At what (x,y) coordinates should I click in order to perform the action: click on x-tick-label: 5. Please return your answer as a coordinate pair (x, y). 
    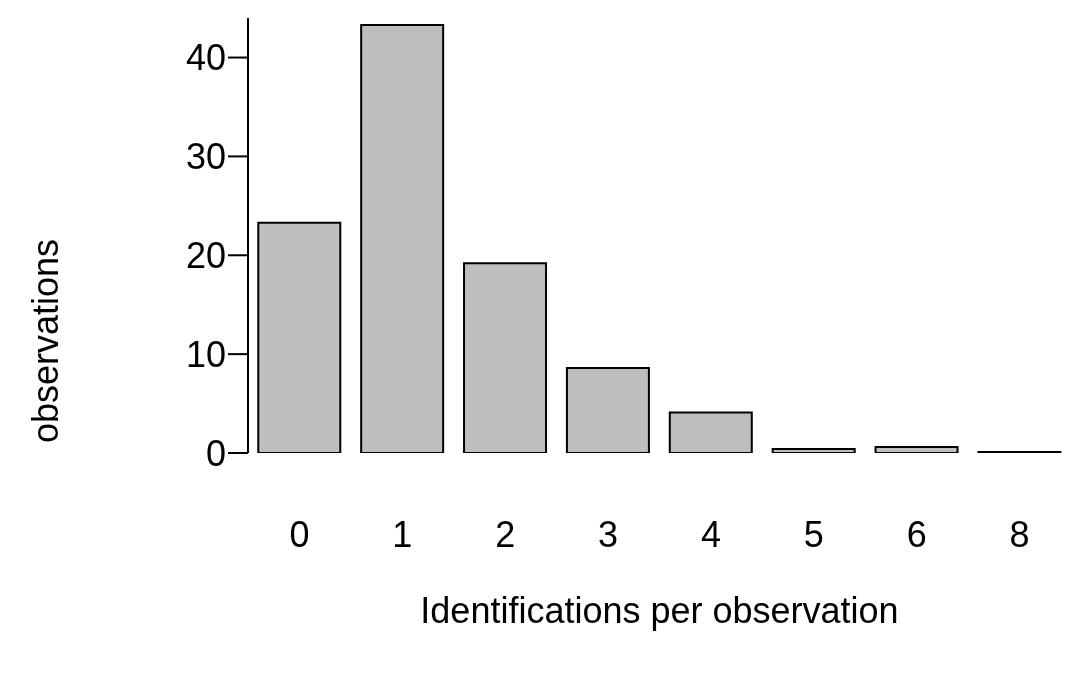
    Looking at the image, I should click on (813, 534).